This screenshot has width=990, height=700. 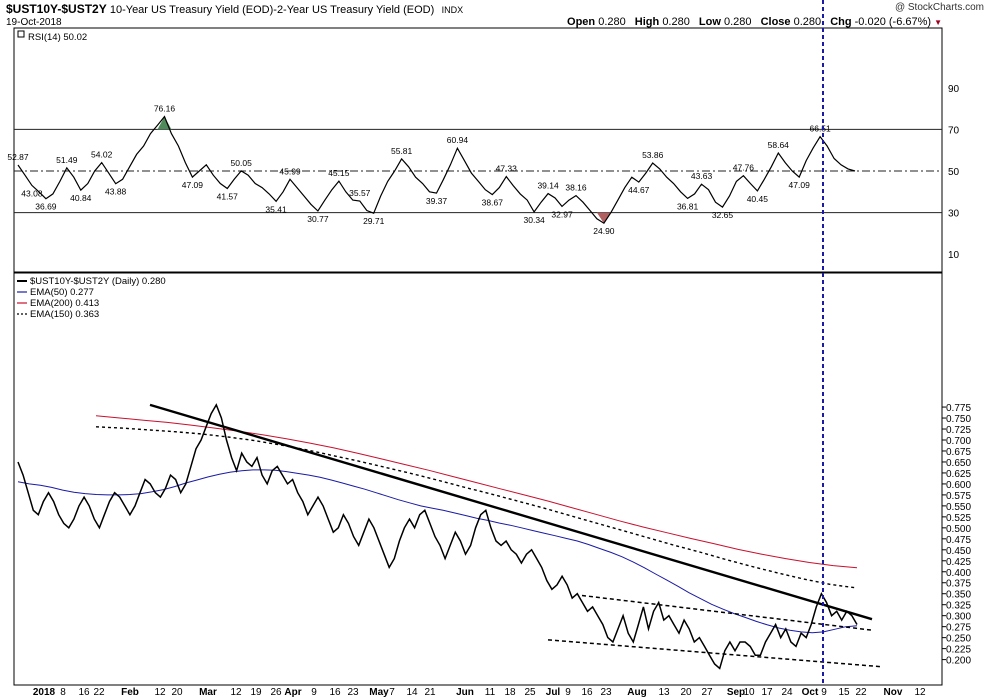 I want to click on exchange: INDX, so click(x=452, y=10).